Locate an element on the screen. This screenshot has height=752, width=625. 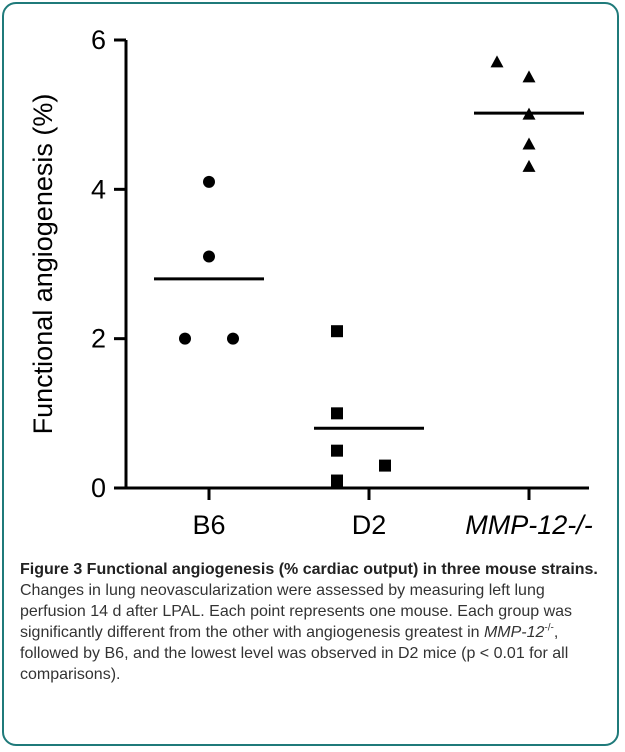
y-axis-tick-labels: 0 2 4 6 is located at coordinates (98, 264).